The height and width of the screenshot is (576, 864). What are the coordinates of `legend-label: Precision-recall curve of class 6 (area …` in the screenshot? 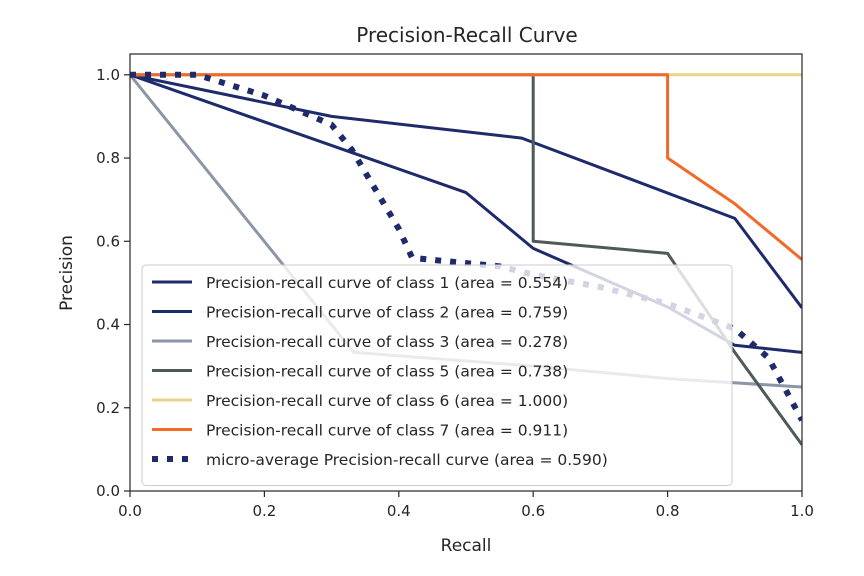 It's located at (387, 401).